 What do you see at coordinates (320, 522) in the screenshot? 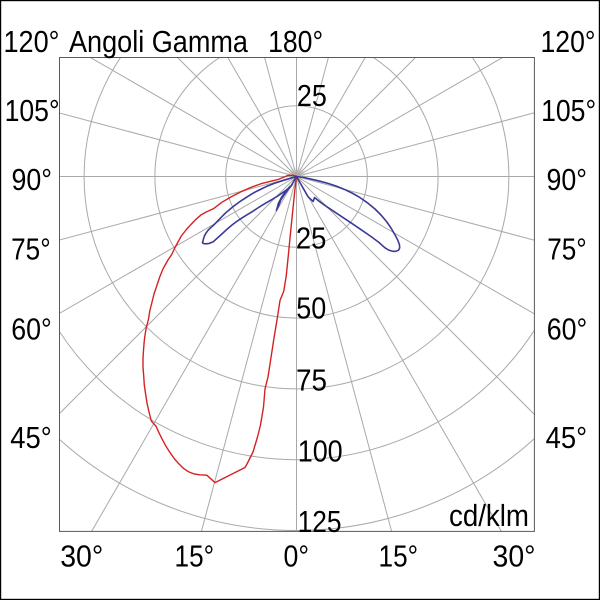
I see `svg-text: 125` at bounding box center [320, 522].